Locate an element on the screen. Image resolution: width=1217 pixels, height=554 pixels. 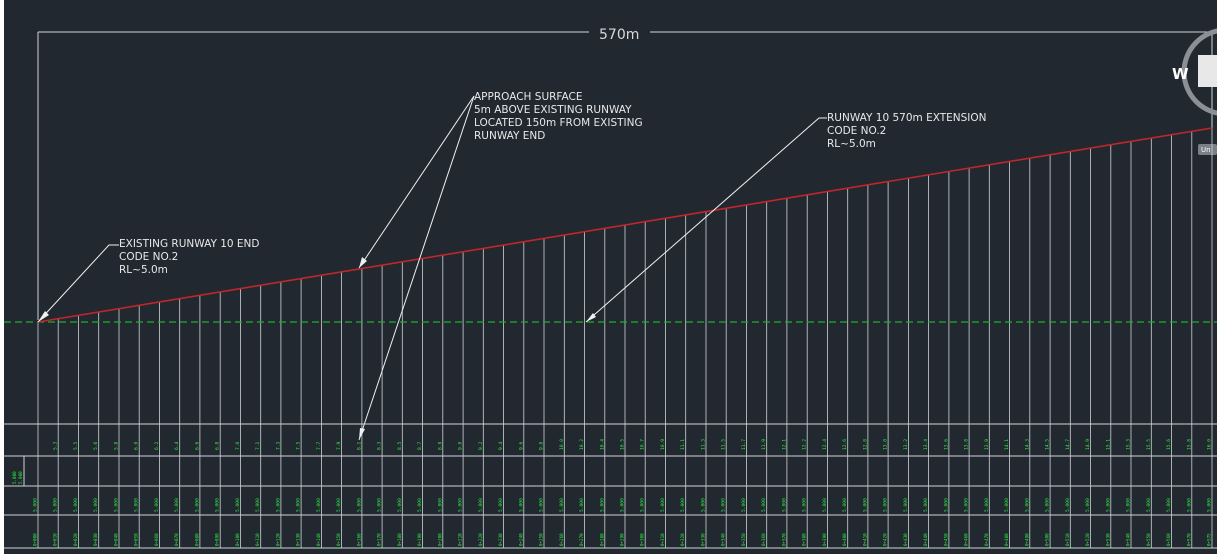
svg-text: LOCATED 150m FROM EXISTING is located at coordinates (558, 123).